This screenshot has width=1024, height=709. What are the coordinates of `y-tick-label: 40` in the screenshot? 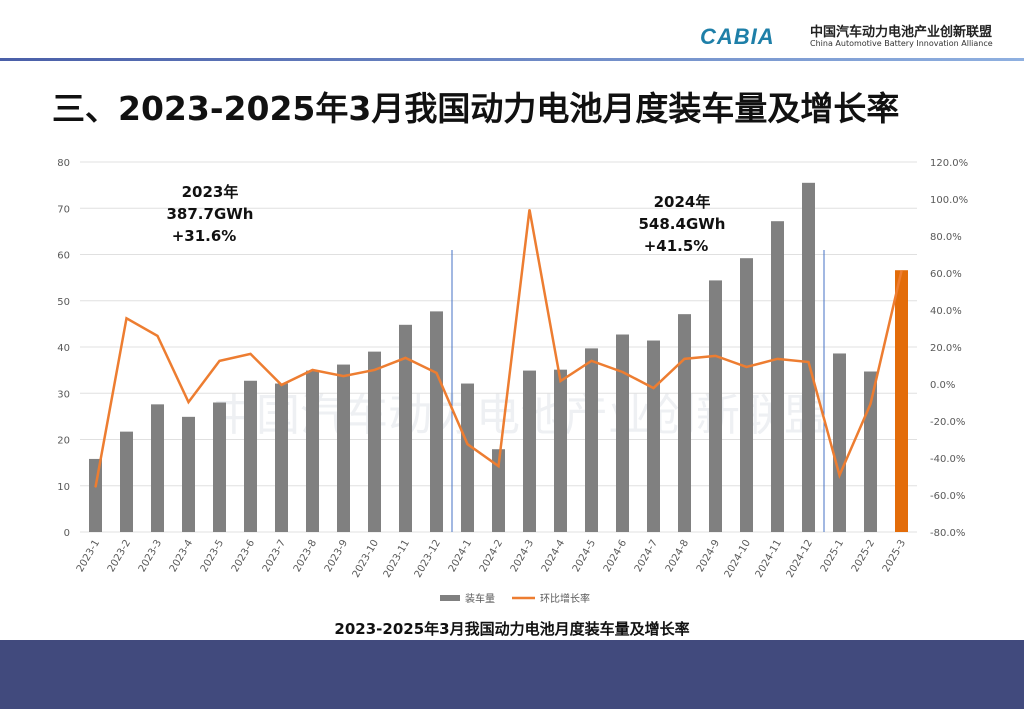 It's located at (63, 348).